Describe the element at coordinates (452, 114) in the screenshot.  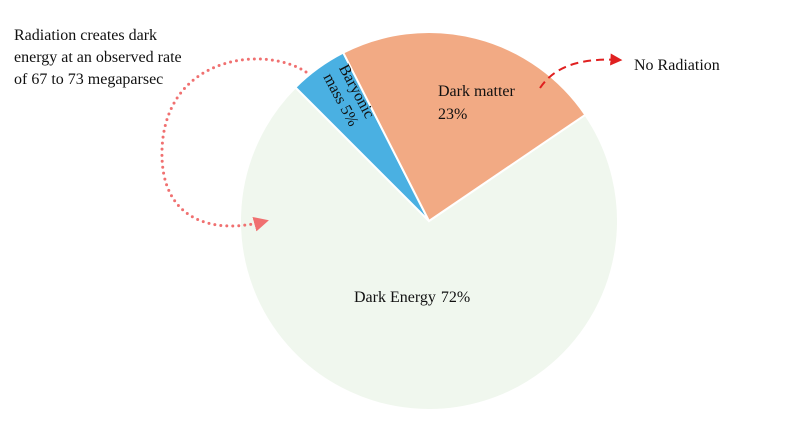
I see `value-label: 23%` at that location.